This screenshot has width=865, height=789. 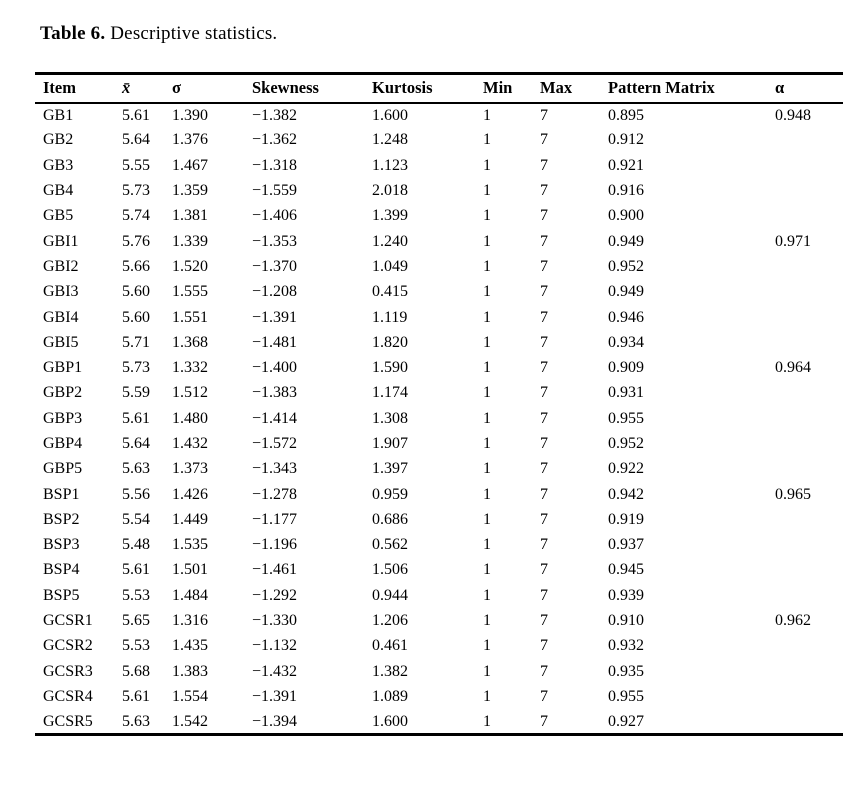 I want to click on cell: 1.248, so click(x=390, y=140).